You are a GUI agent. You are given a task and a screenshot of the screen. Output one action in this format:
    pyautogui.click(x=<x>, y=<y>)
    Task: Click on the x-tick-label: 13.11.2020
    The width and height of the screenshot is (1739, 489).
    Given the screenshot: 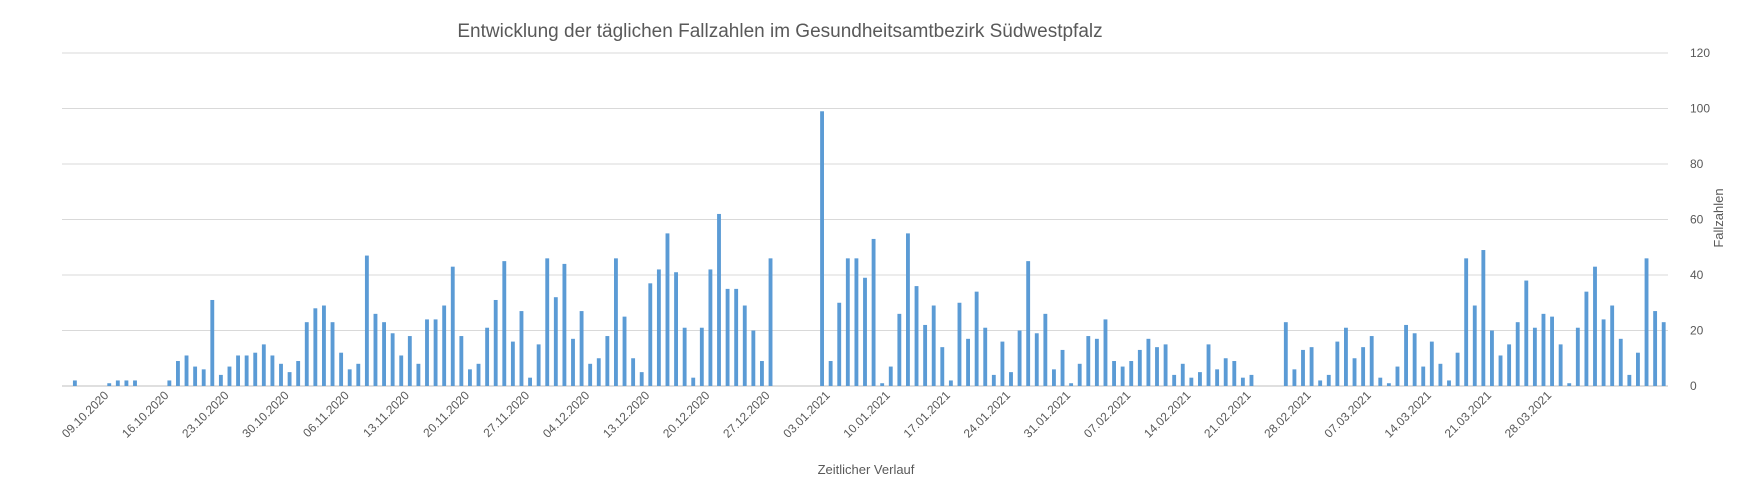 What is the action you would take?
    pyautogui.click(x=386, y=414)
    